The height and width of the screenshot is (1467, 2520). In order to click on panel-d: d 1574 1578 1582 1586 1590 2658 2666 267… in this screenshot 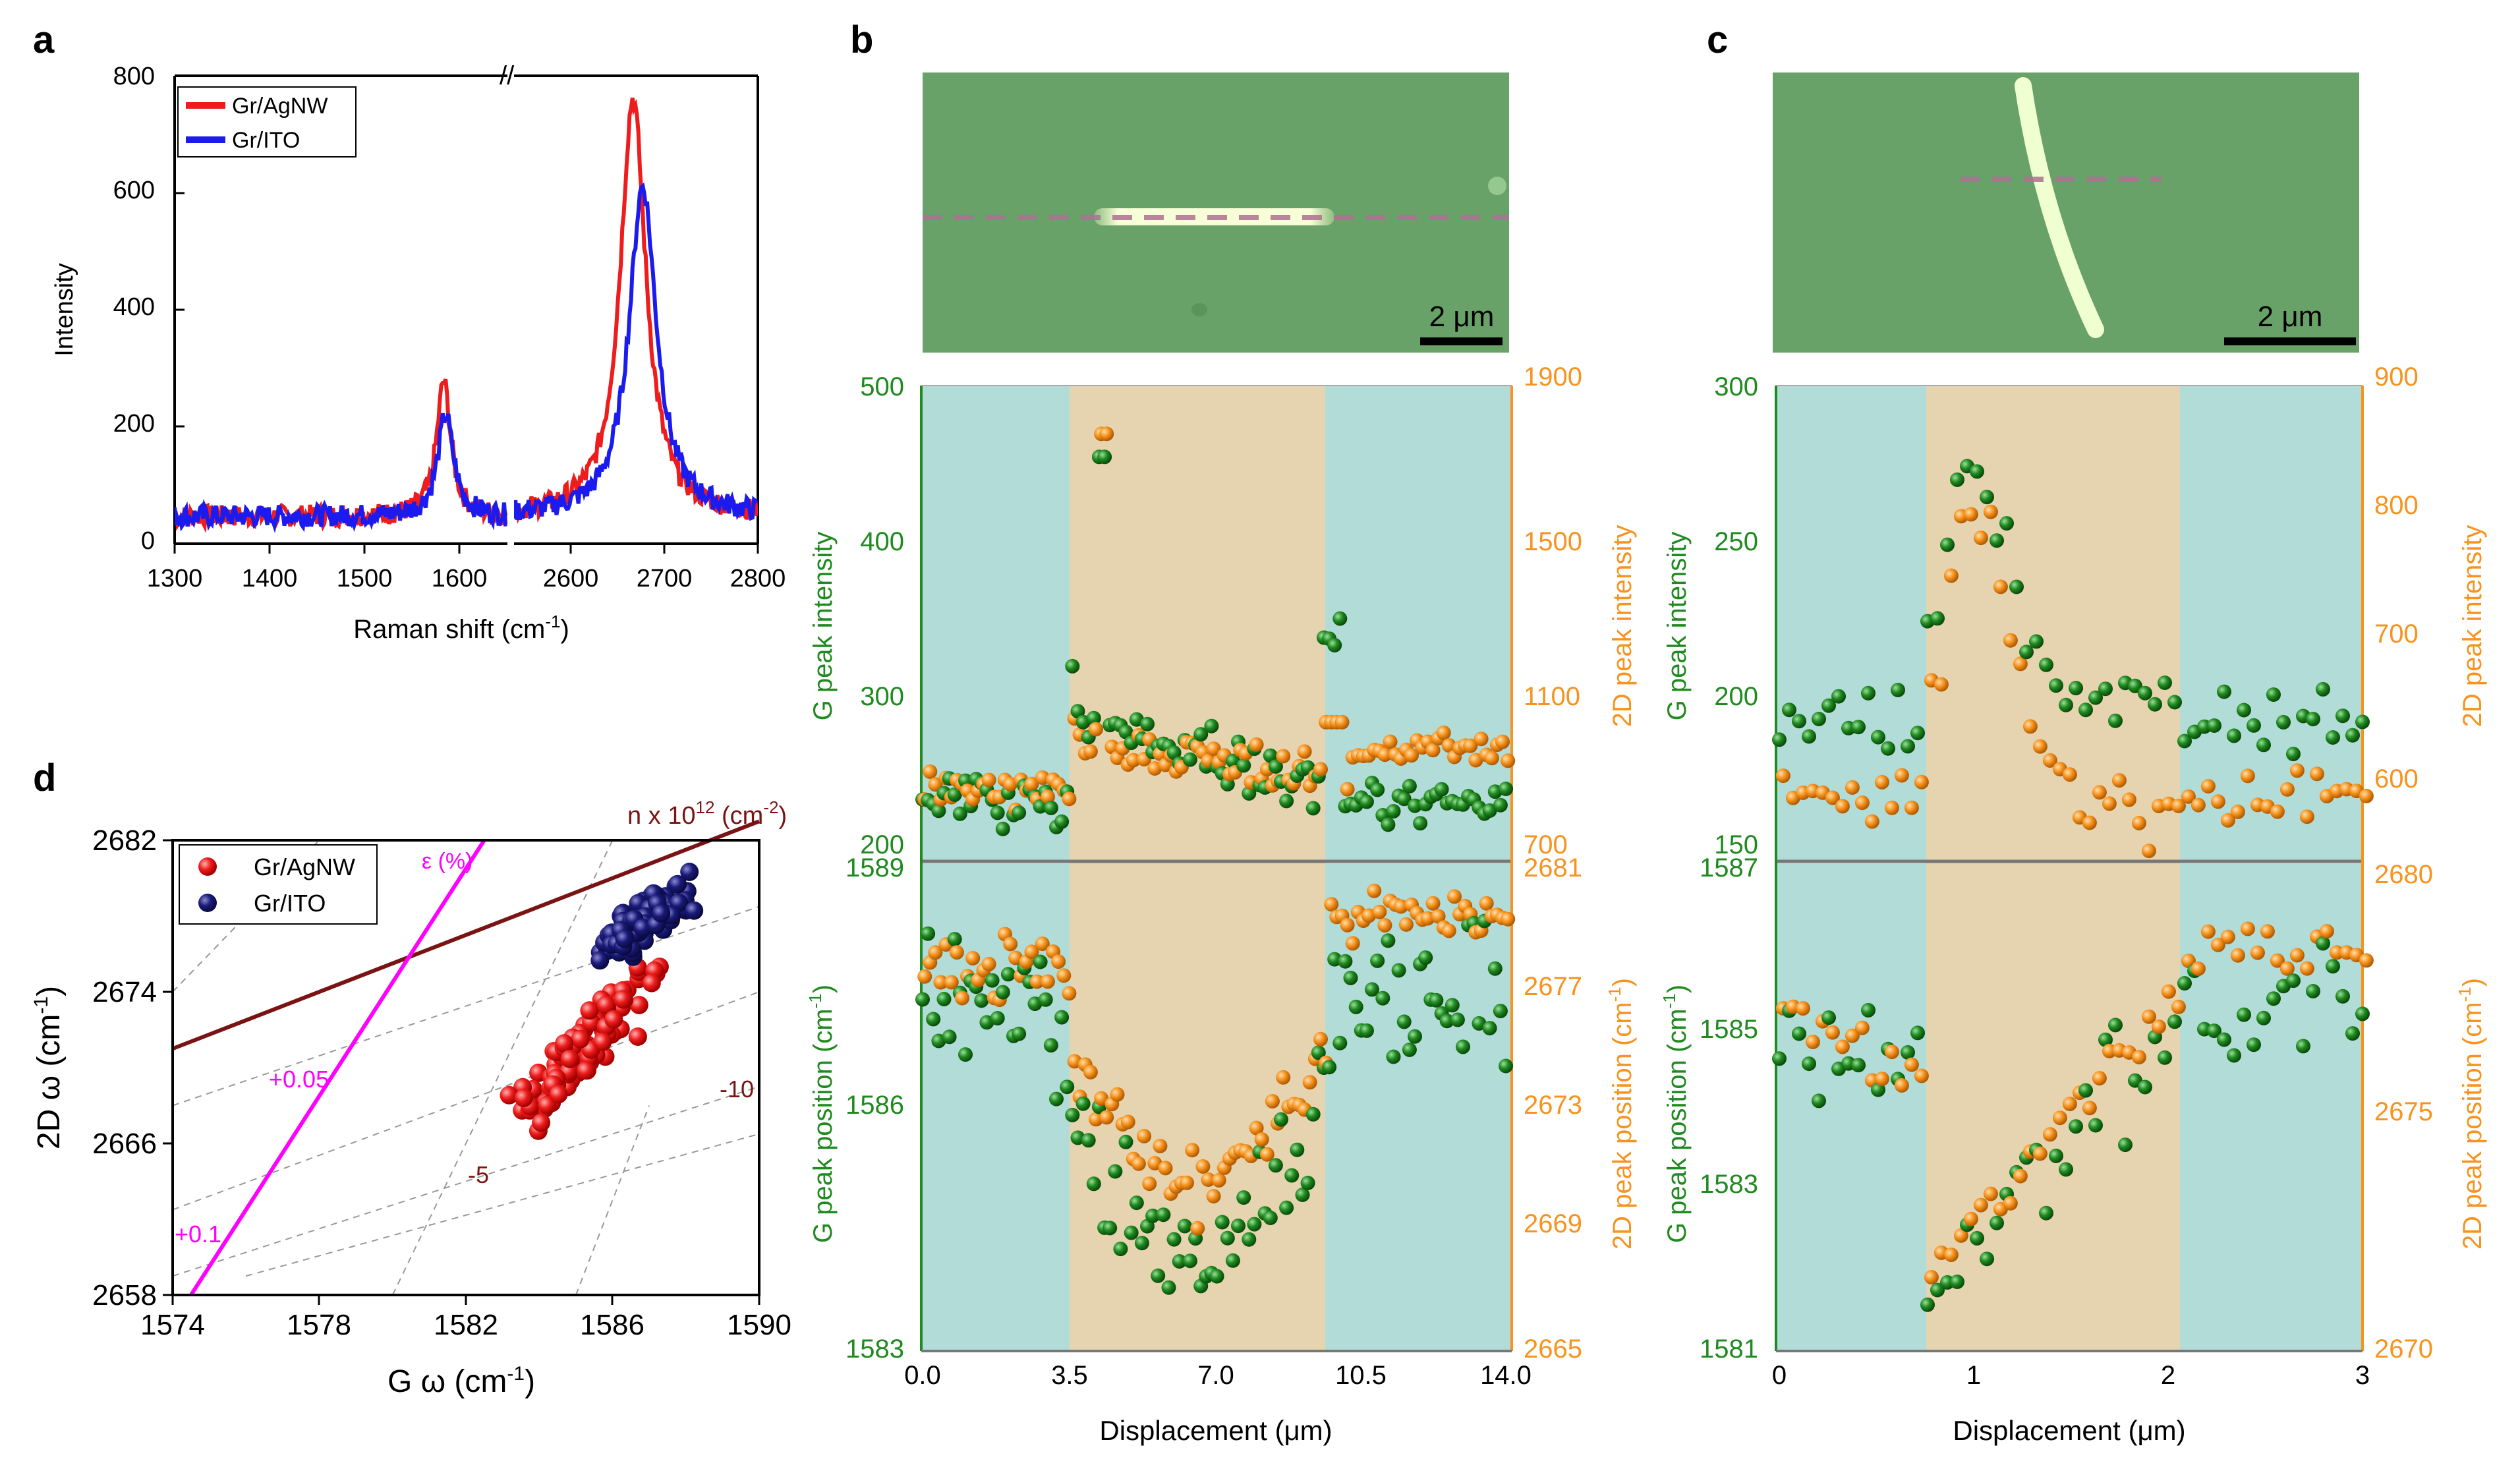, I will do `click(410, 1078)`.